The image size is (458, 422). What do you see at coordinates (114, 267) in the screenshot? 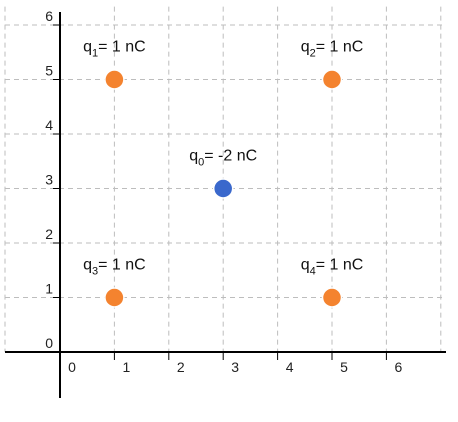
I see `charge-label: q3= 1 nC` at bounding box center [114, 267].